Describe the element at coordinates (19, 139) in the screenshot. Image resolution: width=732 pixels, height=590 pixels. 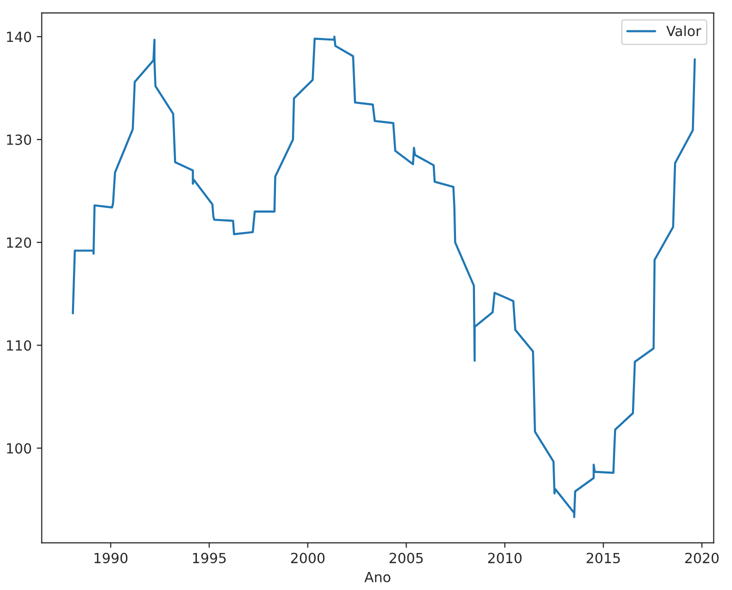
I see `y-tick-label: 130` at that location.